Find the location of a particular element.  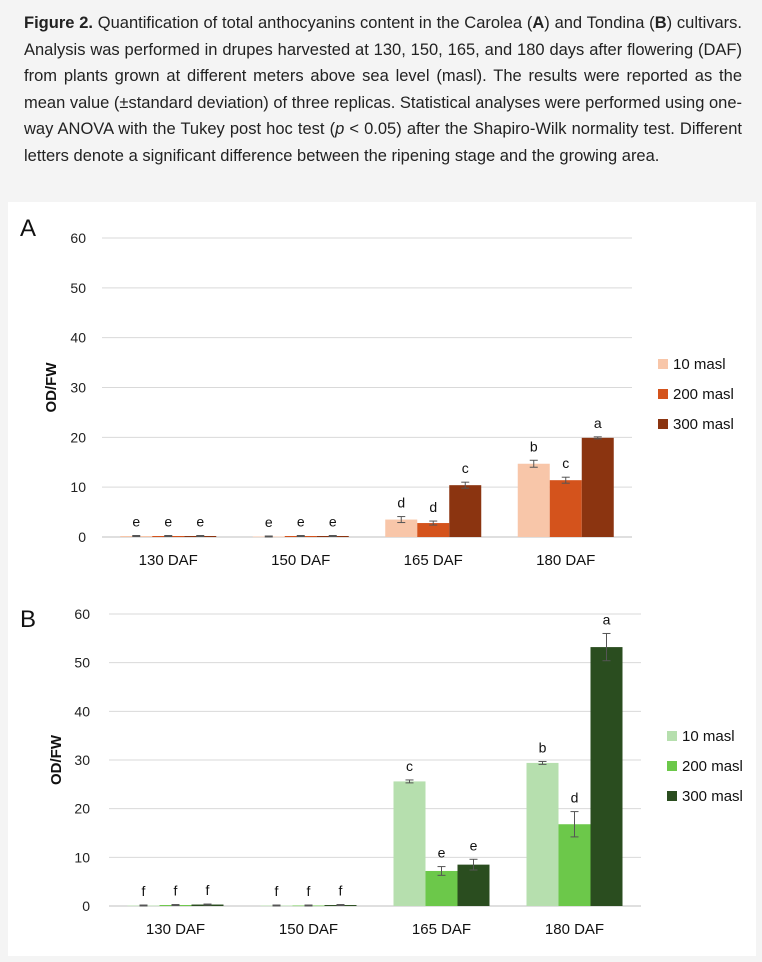

panel-b-label: B is located at coordinates (28, 619).